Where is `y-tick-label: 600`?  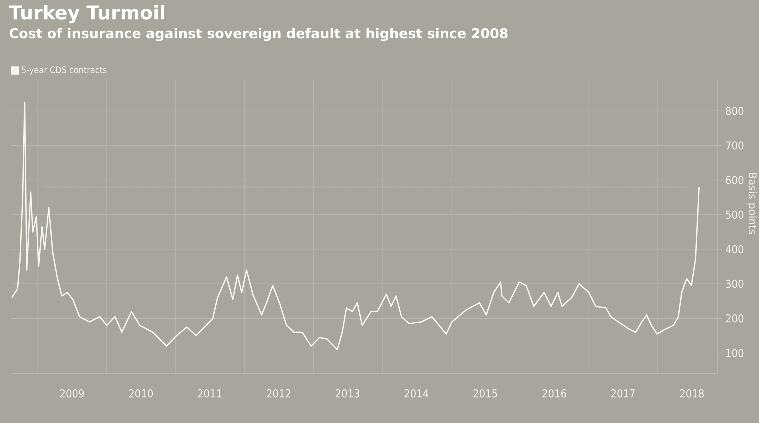 y-tick-label: 600 is located at coordinates (735, 180).